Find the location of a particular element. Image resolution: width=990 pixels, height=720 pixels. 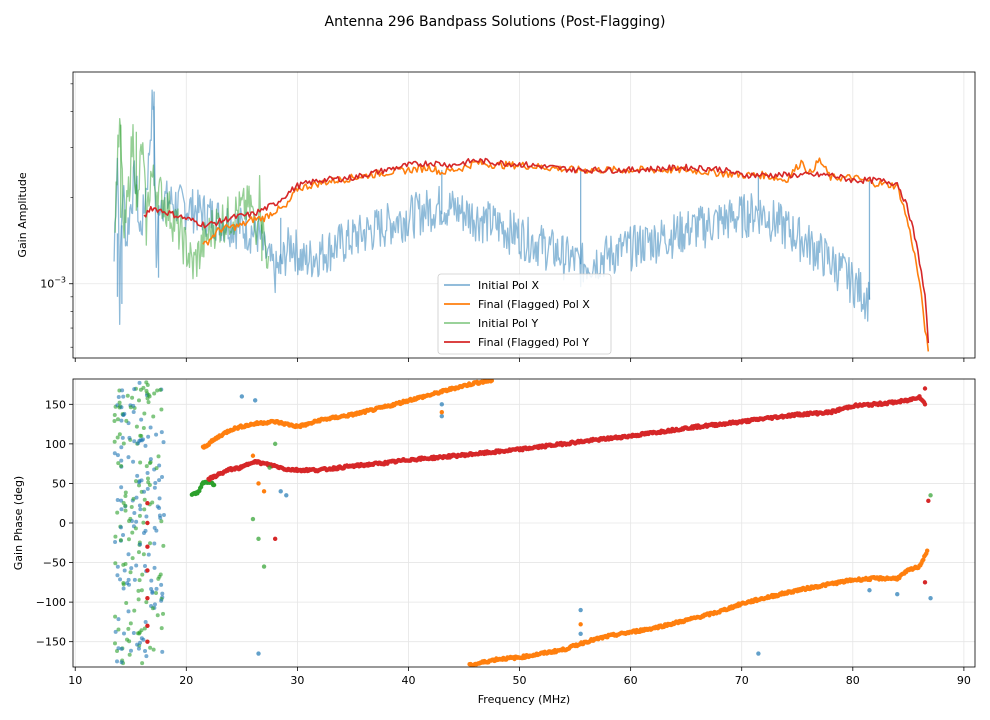

phase-point-initial_y is located at coordinates (258, 539).